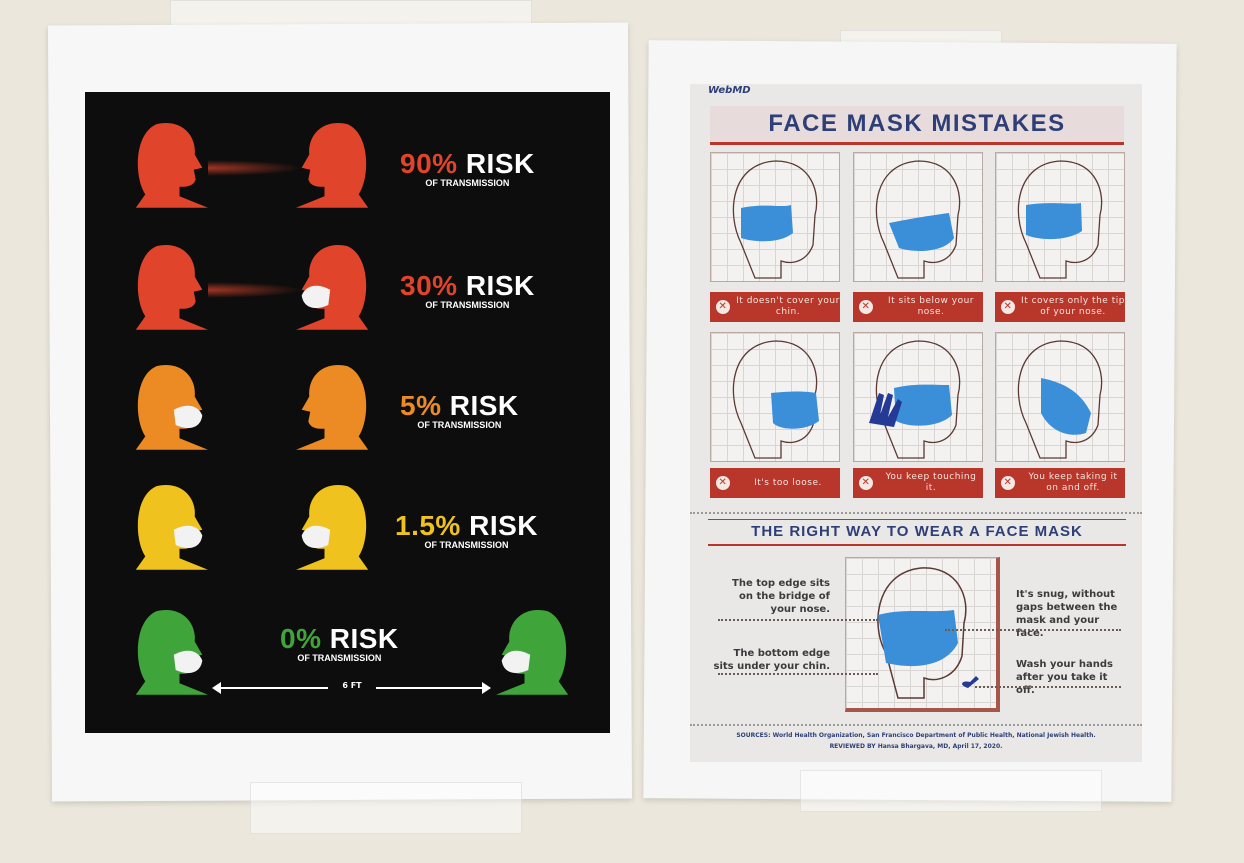  I want to click on tip-bottom-edge: The bottom edge sits under your chin., so click(772, 660).